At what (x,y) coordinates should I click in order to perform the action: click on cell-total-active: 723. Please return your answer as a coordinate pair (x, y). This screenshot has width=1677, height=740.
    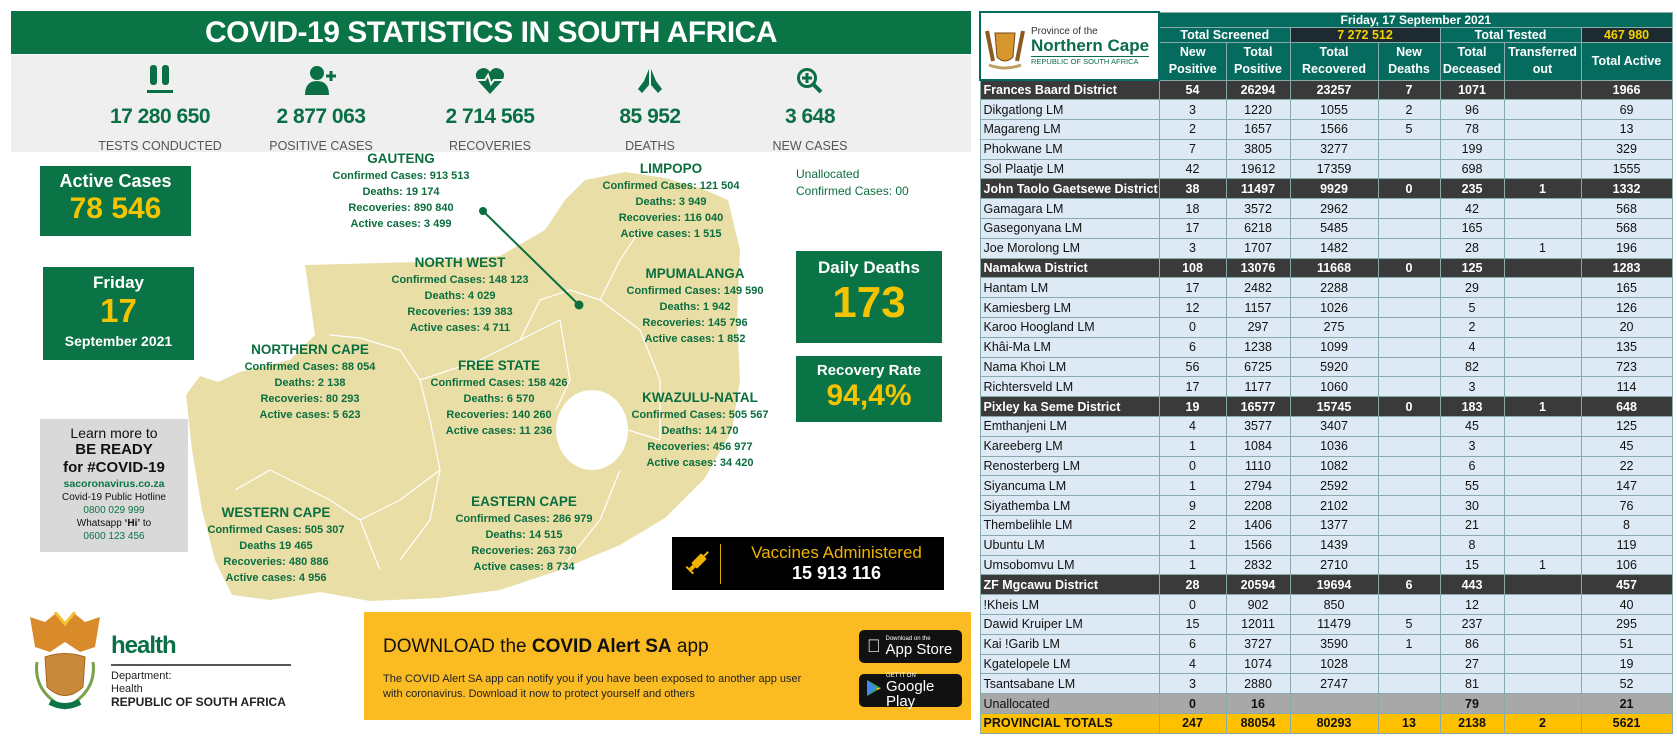
    Looking at the image, I should click on (1626, 367).